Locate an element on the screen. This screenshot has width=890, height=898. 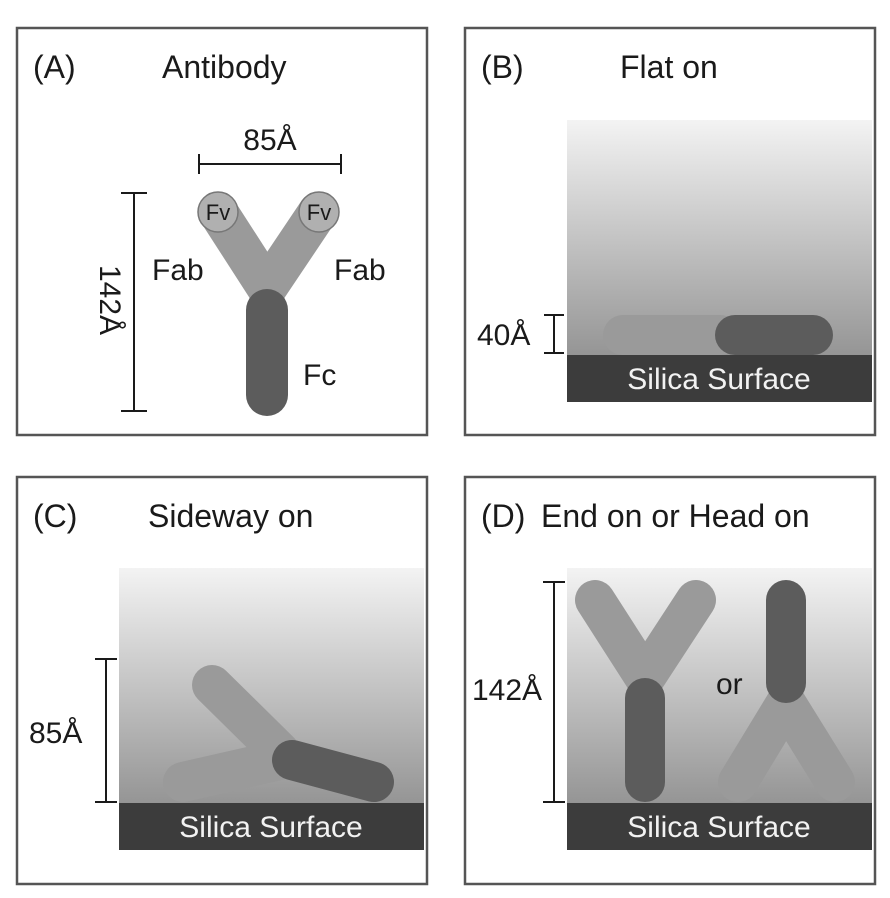
panel-b-silica-surface is located at coordinates (719, 378).